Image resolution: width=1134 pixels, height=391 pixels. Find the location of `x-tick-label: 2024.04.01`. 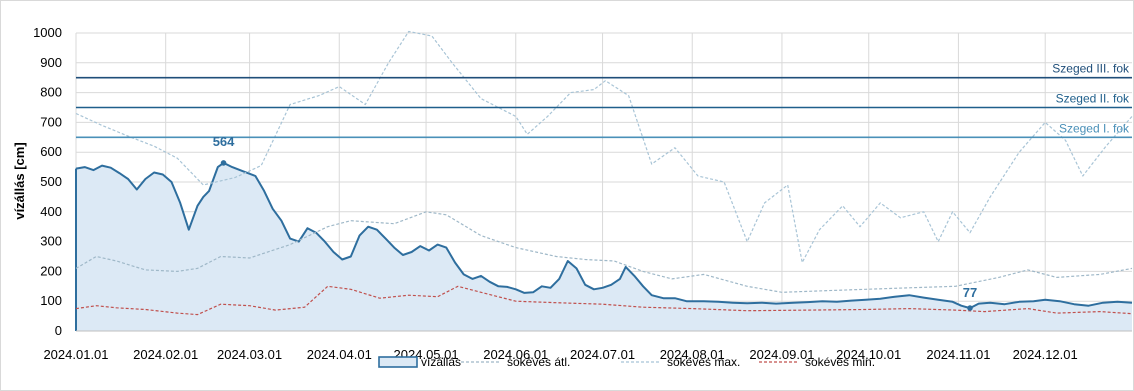

x-tick-label: 2024.04.01 is located at coordinates (339, 354).